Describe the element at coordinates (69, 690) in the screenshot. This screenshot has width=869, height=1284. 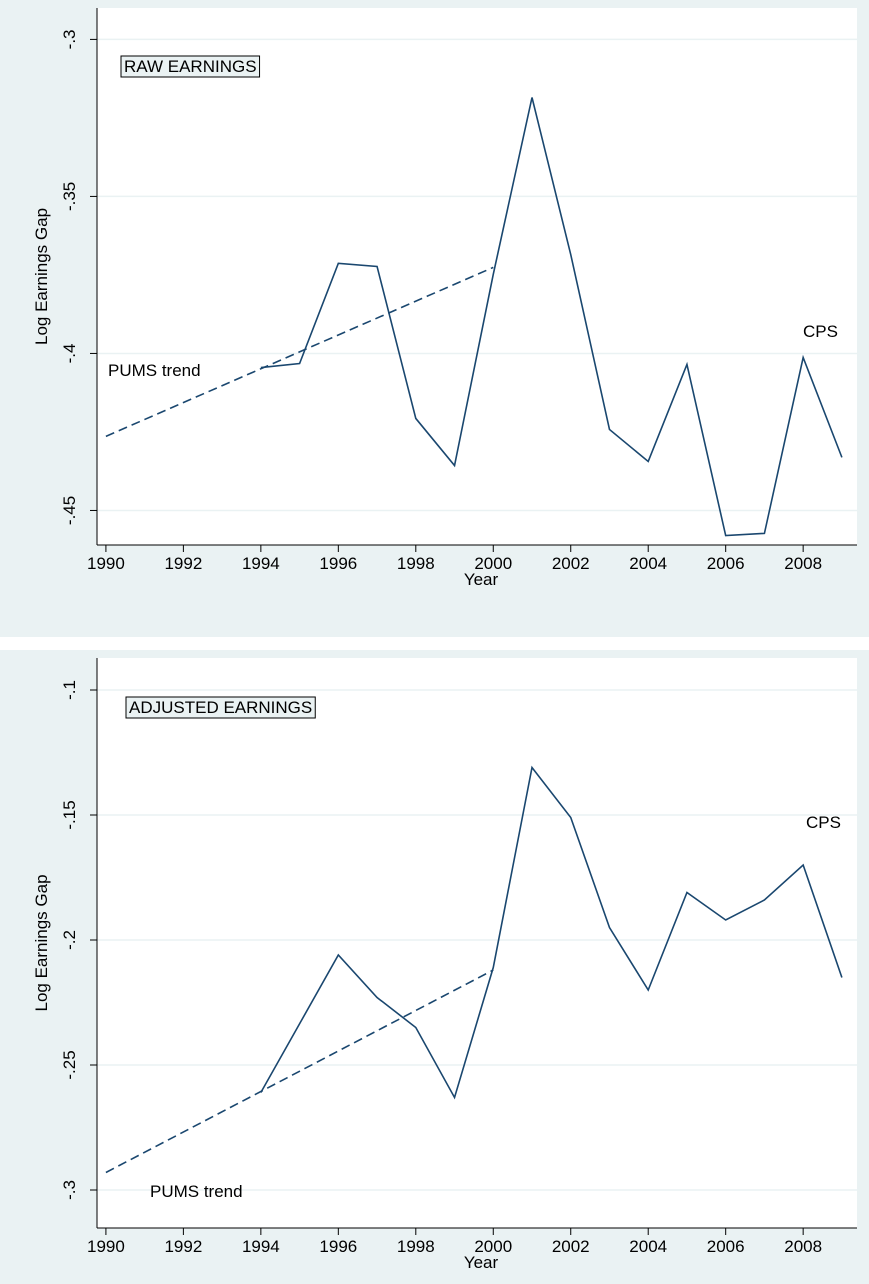
I see `y-tick-label: -.1` at that location.